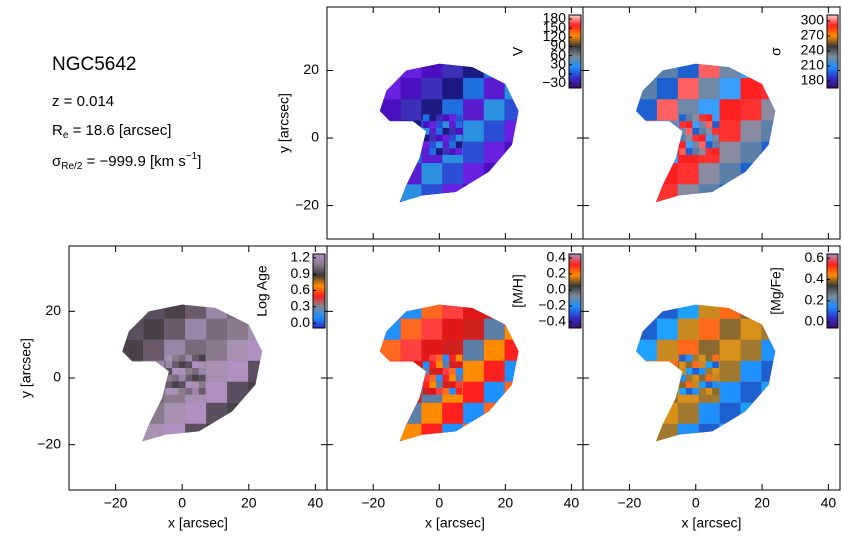  What do you see at coordinates (262, 291) in the screenshot?
I see `colorbar-label: Log Age` at bounding box center [262, 291].